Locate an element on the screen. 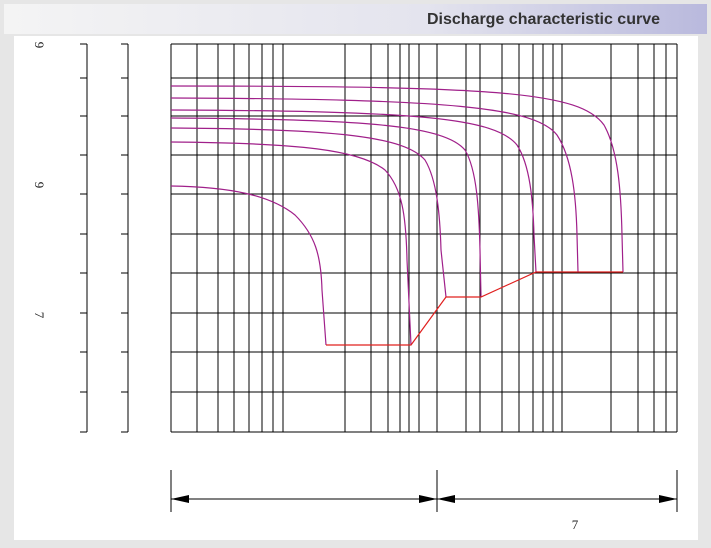 This screenshot has height=548, width=711. arrows is located at coordinates (424, 499).